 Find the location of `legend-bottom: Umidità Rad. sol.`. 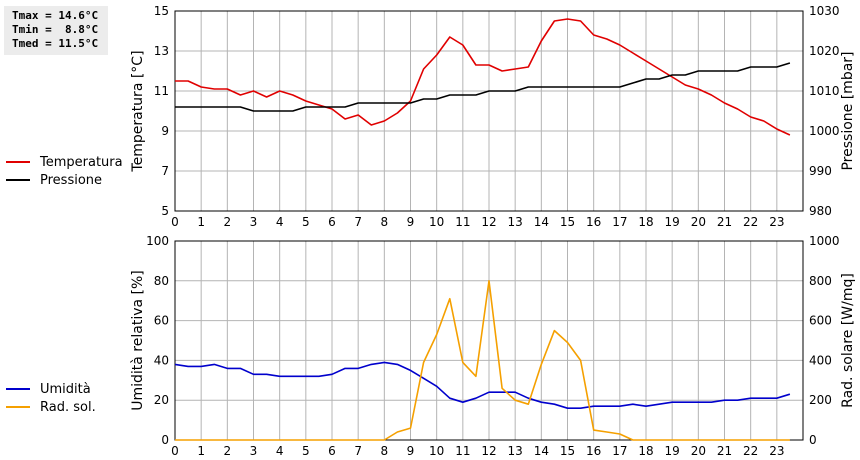

legend-bottom: Umidità Rad. sol. is located at coordinates (51, 398).